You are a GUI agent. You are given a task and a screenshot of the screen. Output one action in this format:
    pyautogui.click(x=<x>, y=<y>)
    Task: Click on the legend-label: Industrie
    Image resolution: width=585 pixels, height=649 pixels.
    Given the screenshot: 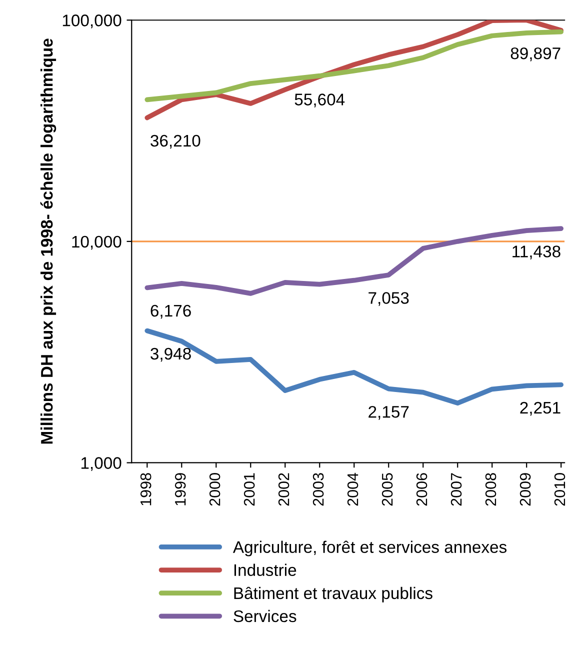 What is the action you would take?
    pyautogui.click(x=265, y=570)
    